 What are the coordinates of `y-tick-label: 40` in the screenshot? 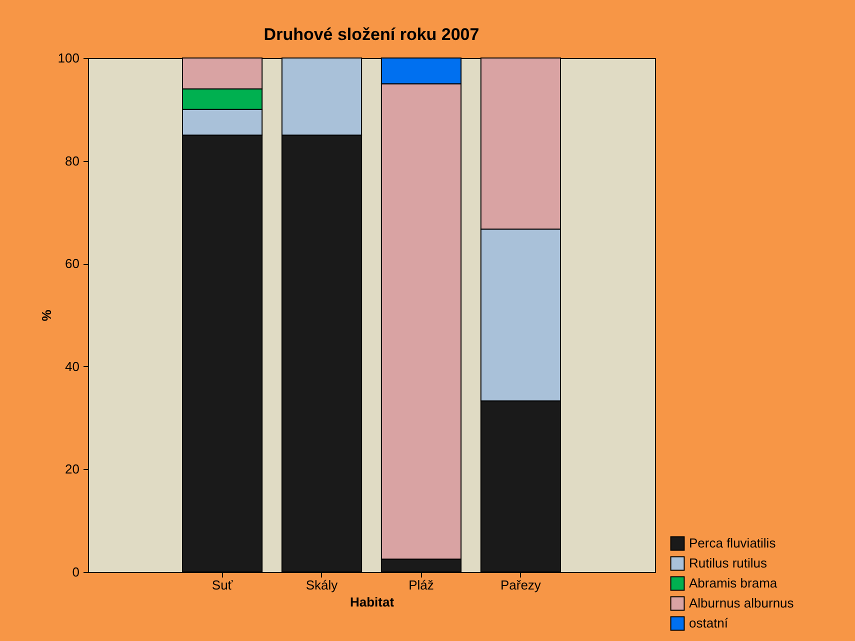 It's located at (72, 366).